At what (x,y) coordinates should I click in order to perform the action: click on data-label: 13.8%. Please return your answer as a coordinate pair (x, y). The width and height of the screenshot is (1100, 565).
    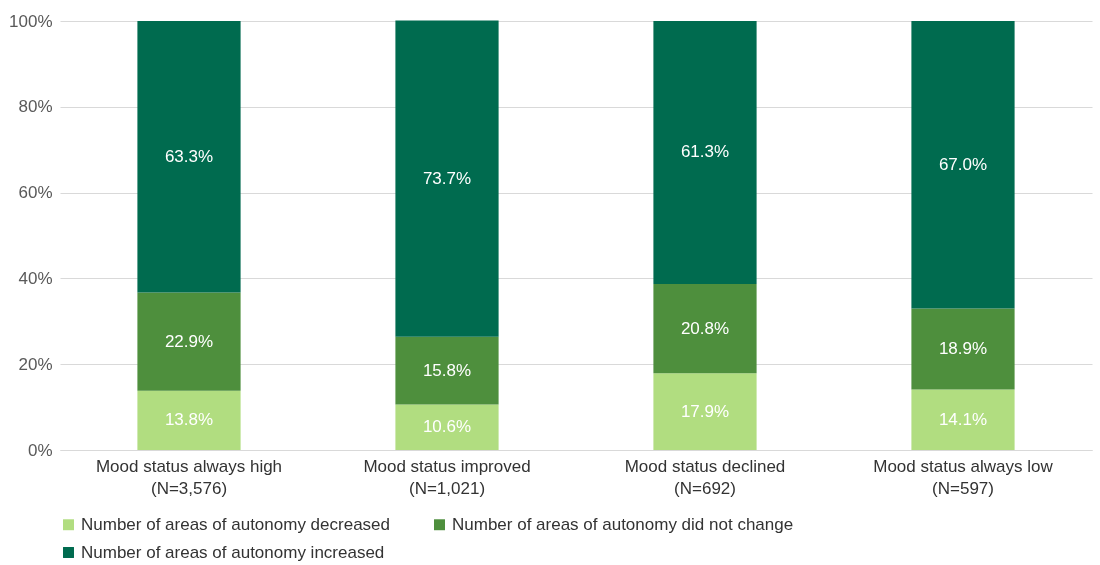
    Looking at the image, I should click on (189, 420).